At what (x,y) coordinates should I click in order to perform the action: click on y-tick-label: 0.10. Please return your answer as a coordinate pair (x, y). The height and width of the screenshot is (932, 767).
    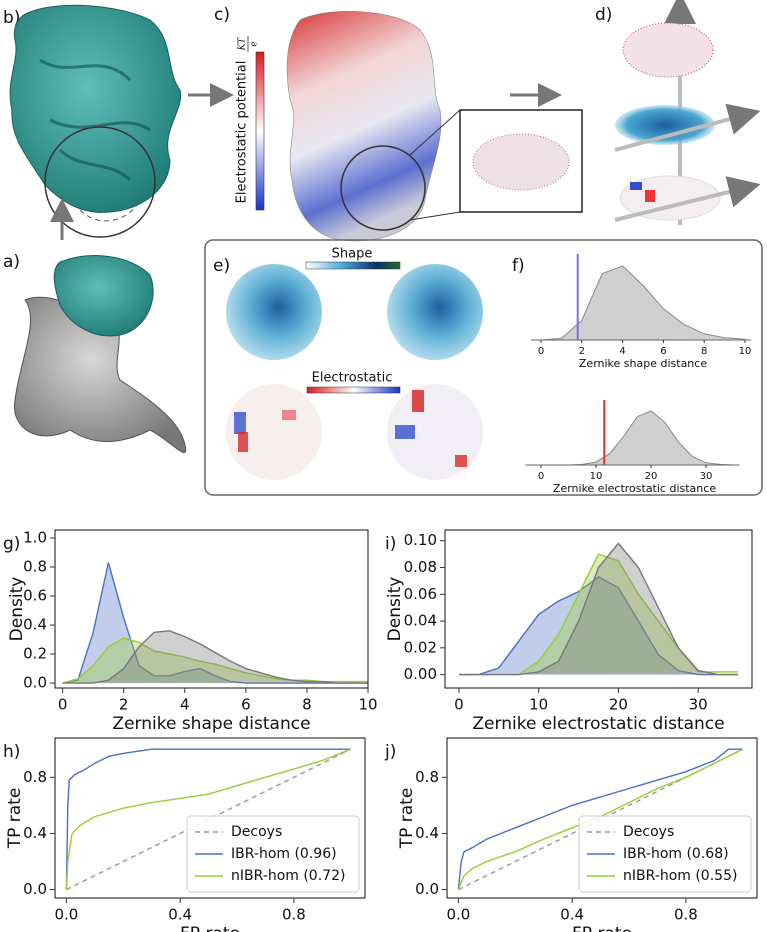
    Looking at the image, I should click on (420, 540).